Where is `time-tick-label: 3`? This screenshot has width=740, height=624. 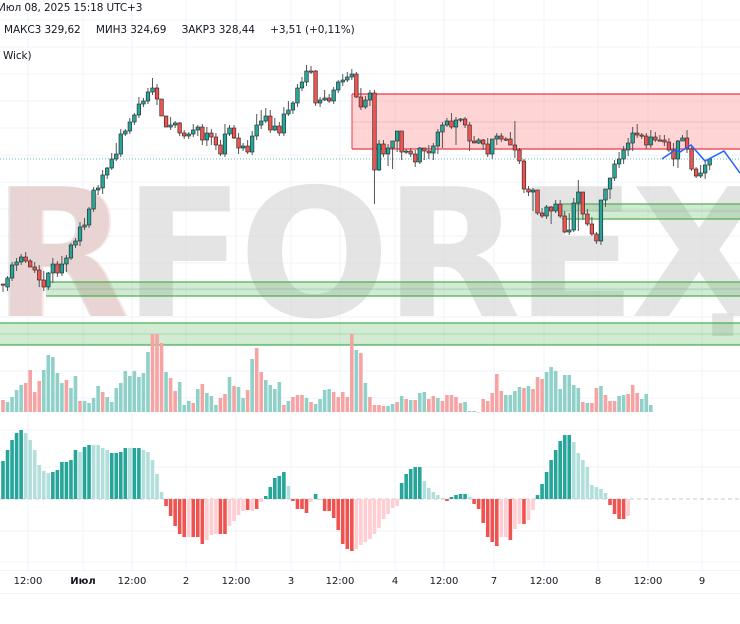 time-tick-label: 3 is located at coordinates (291, 581).